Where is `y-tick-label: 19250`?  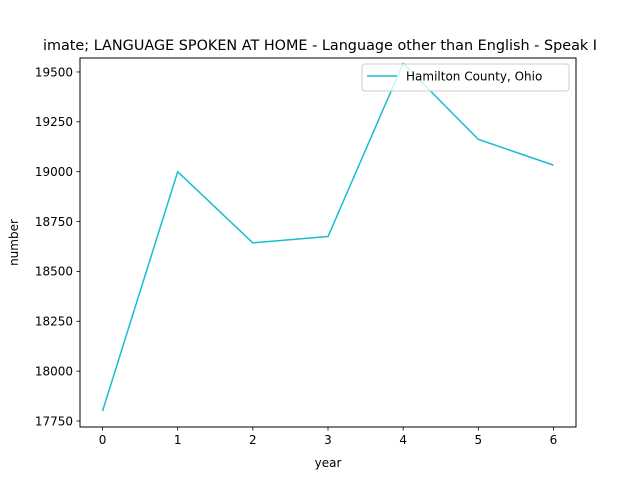 y-tick-label: 19250 is located at coordinates (54, 122).